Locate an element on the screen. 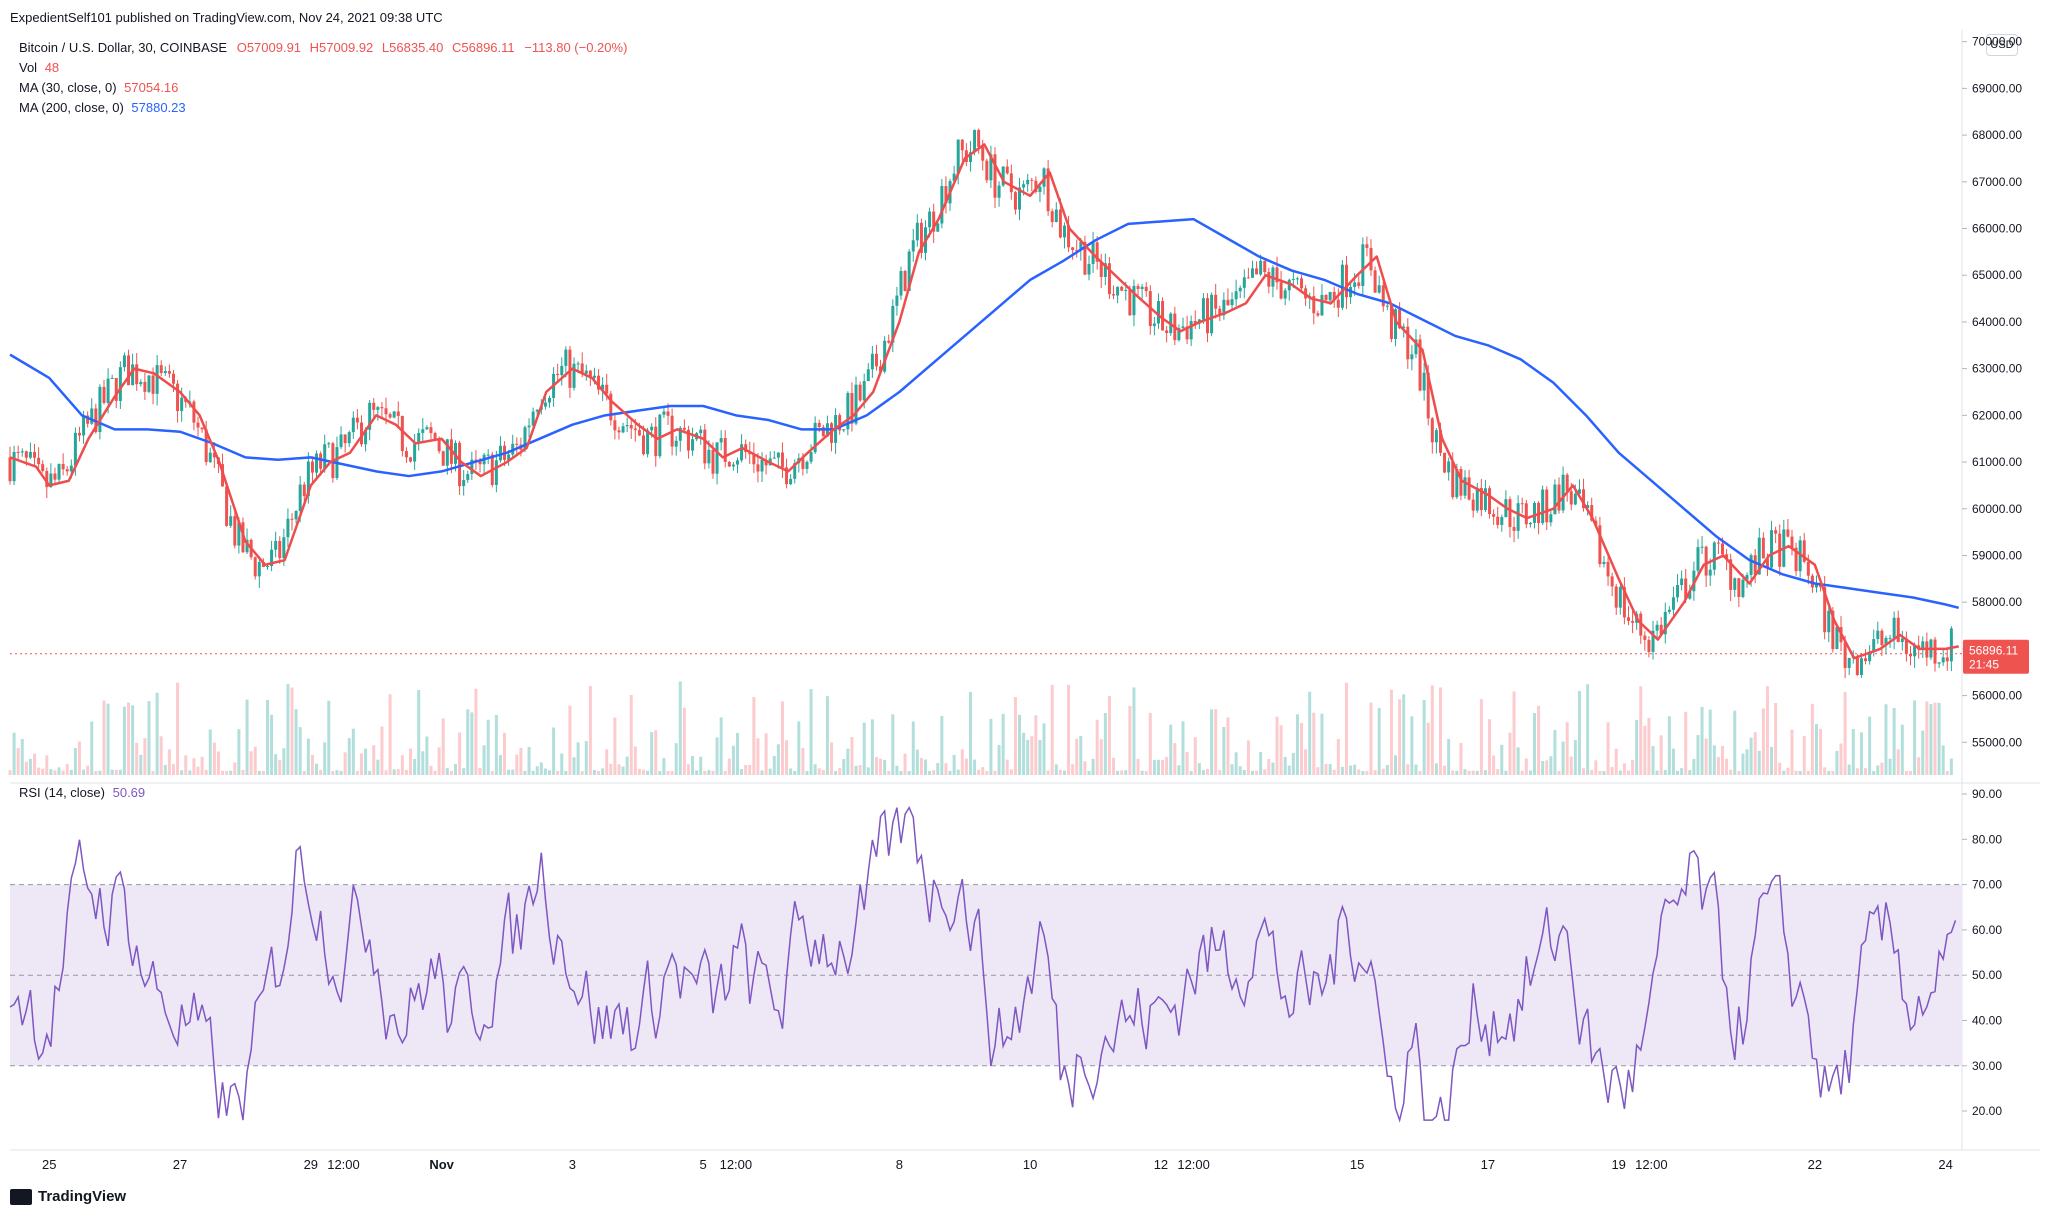  footer-brand: TradingView is located at coordinates (68, 1196).